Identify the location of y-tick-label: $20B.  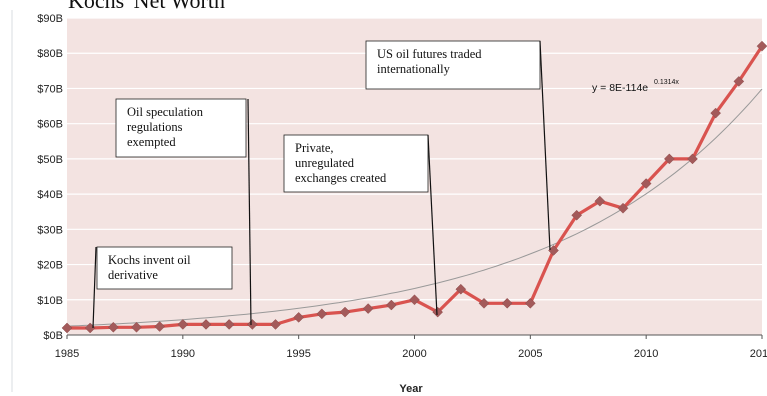
(50, 266).